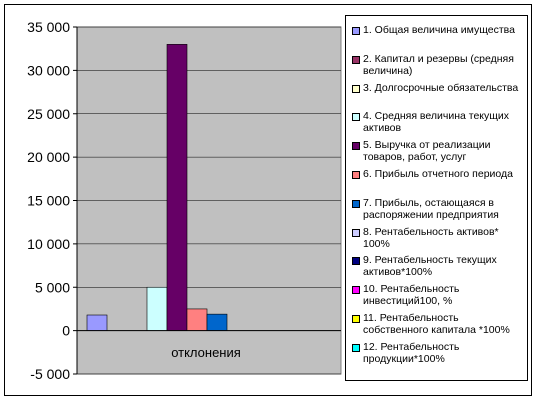 The image size is (537, 401). Describe the element at coordinates (411, 353) in the screenshot. I see `legend-label: 12. Рентабельность продукции*100%` at that location.